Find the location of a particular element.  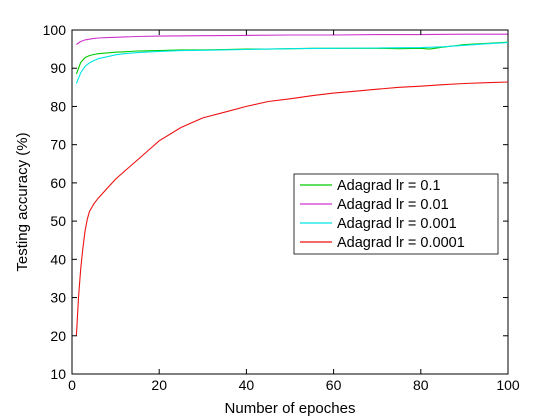

x-axis-title: Number of epoches is located at coordinates (290, 408).